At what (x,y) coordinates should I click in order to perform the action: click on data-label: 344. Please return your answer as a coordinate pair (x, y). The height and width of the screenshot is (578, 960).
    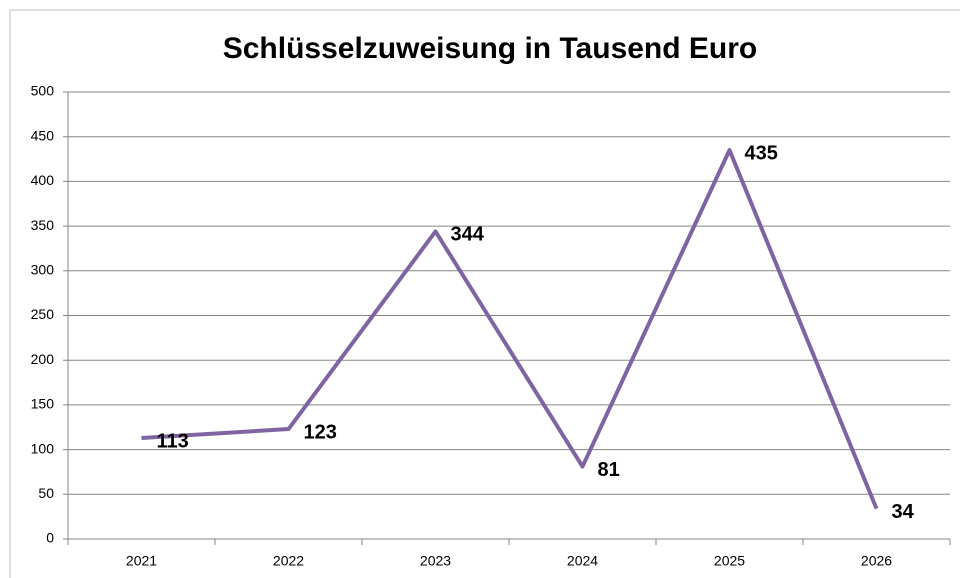
    Looking at the image, I should click on (468, 235).